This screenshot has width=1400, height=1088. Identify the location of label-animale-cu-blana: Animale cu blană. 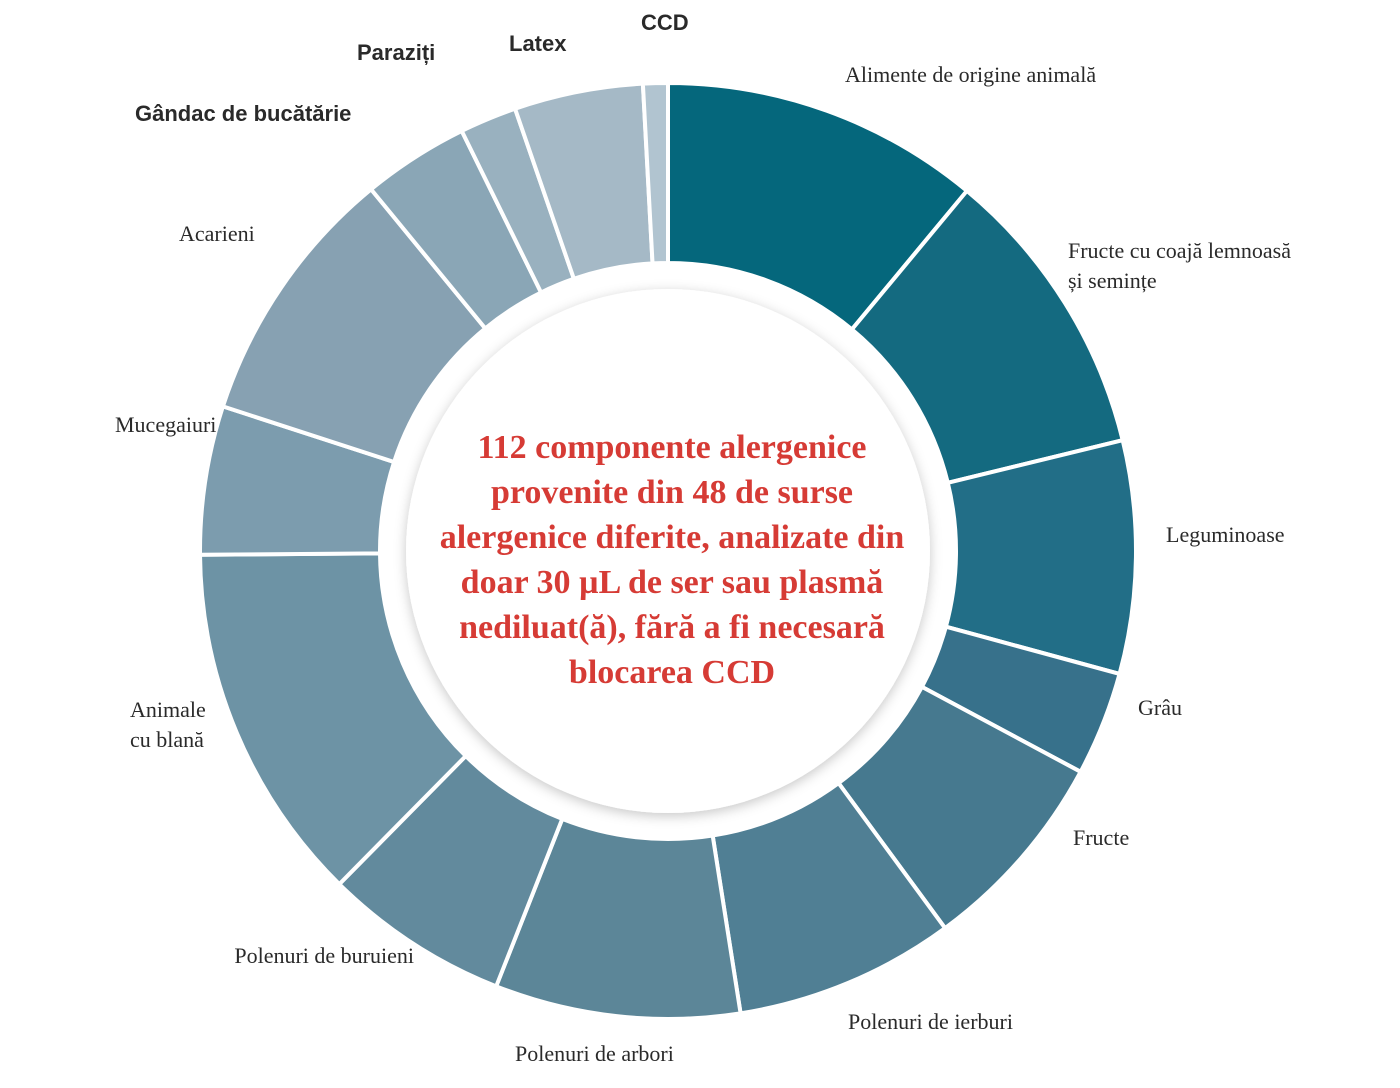
(168, 724).